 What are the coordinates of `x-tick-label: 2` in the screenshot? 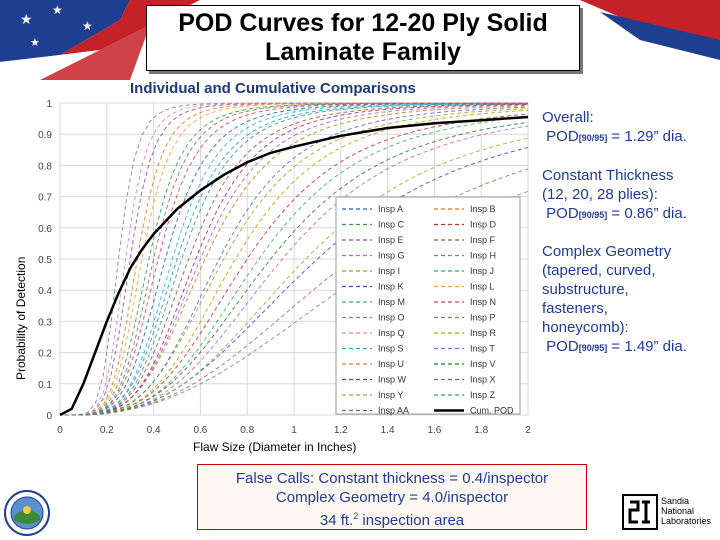 It's located at (528, 430).